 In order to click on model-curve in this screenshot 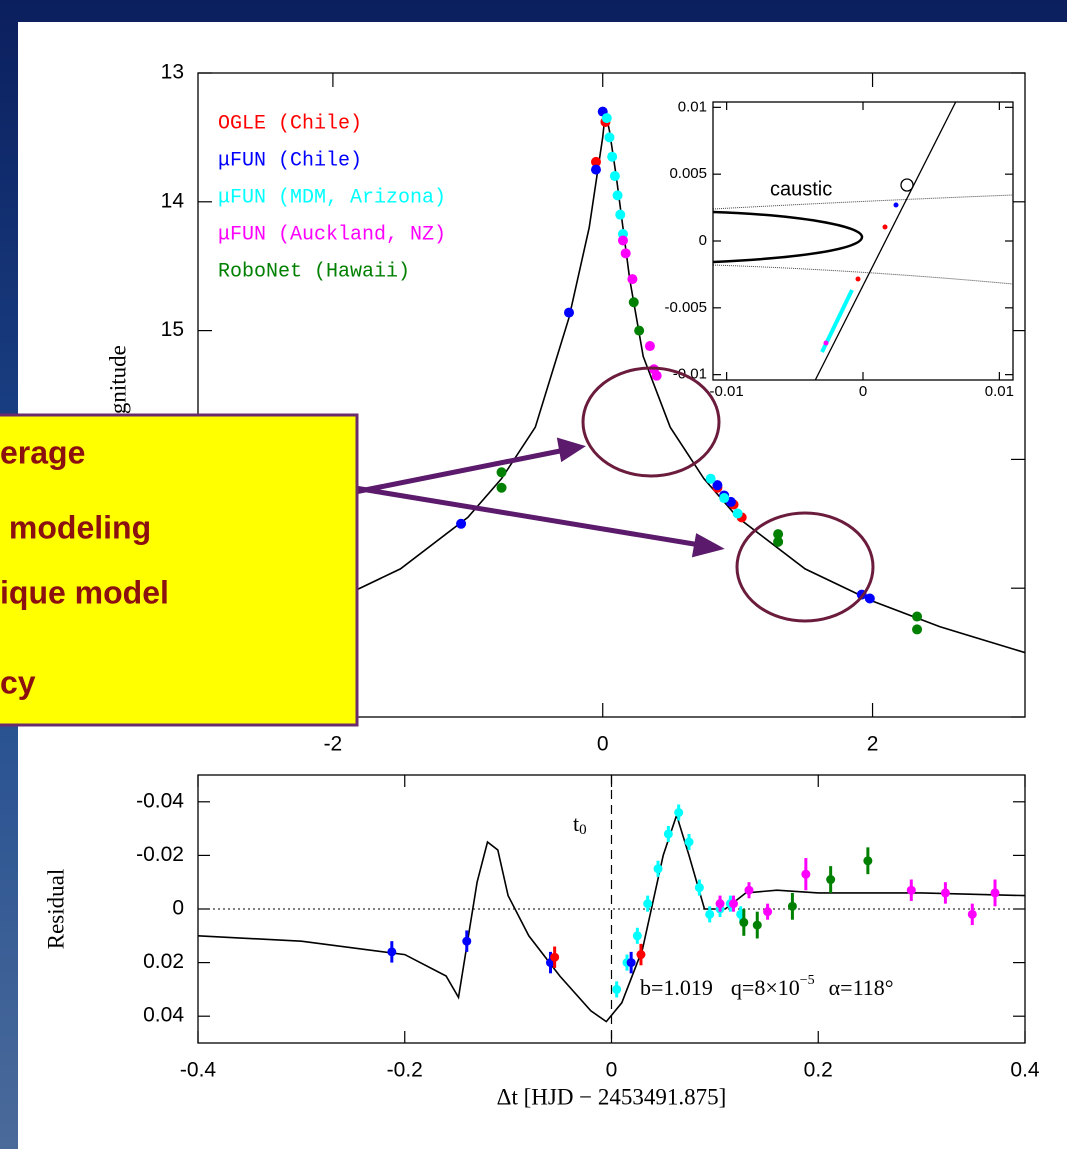, I will do `click(885, 241)`.